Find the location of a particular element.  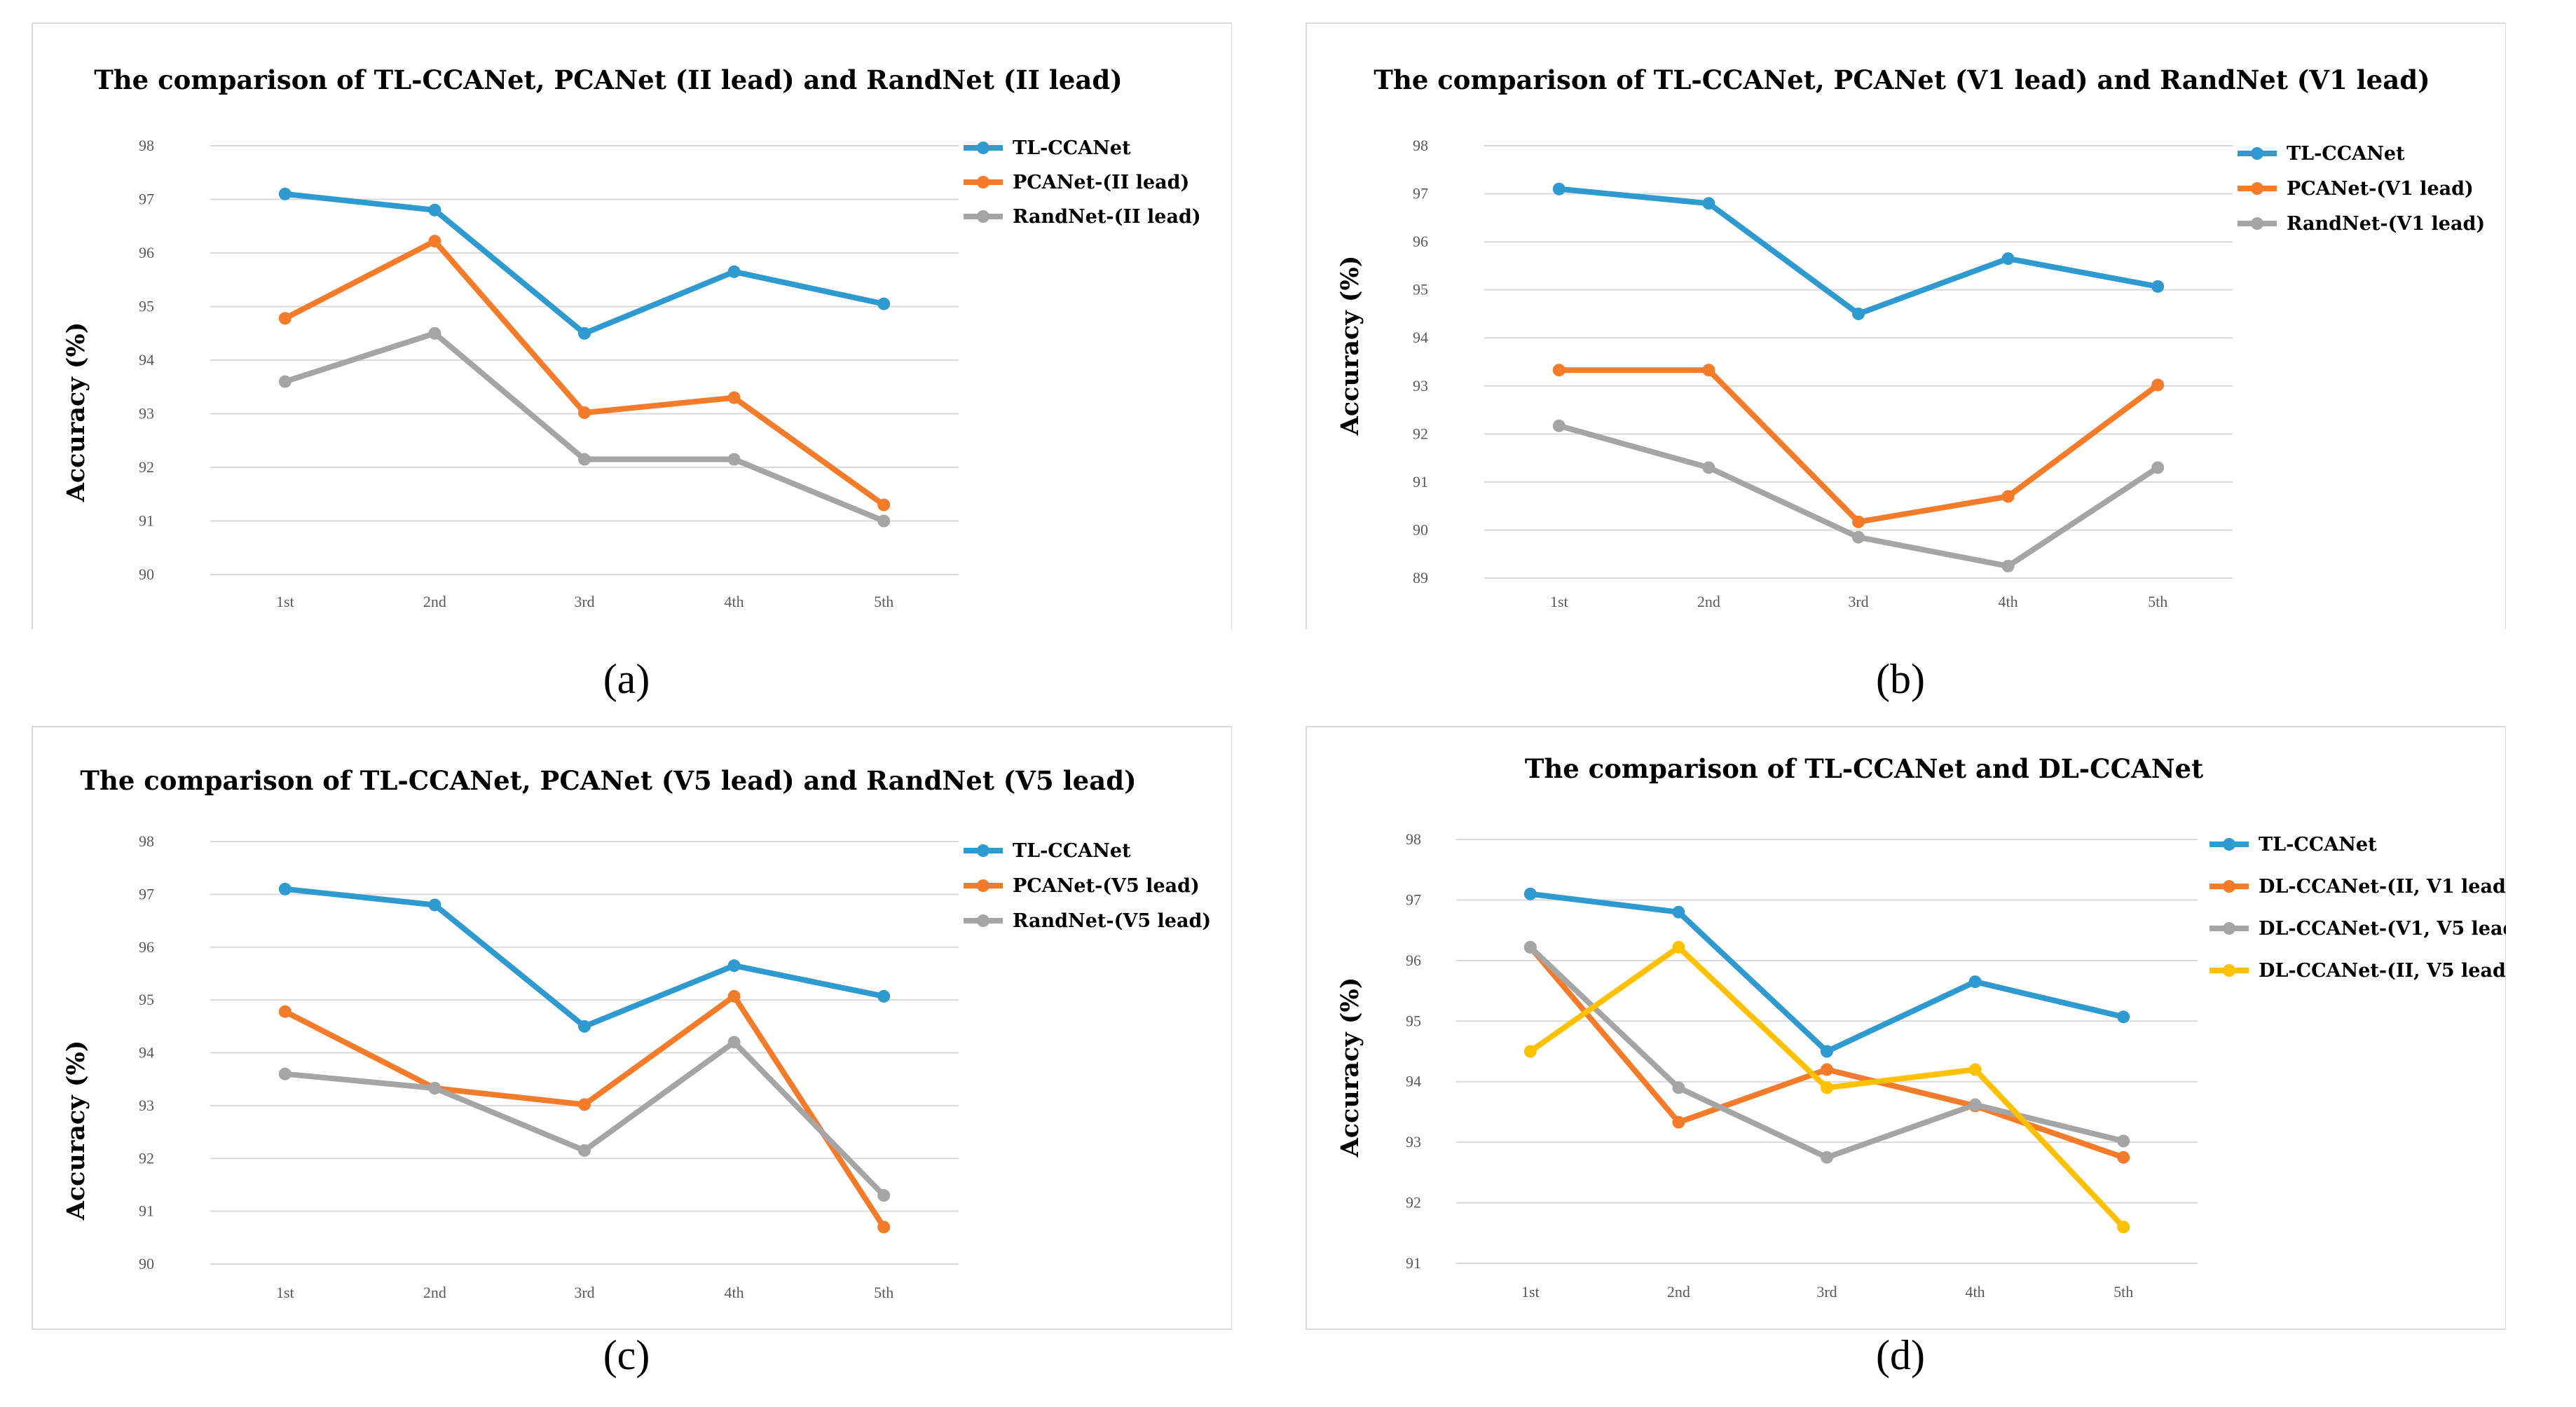

y-axis-label: Accuracy (%) is located at coordinates (1350, 1067).